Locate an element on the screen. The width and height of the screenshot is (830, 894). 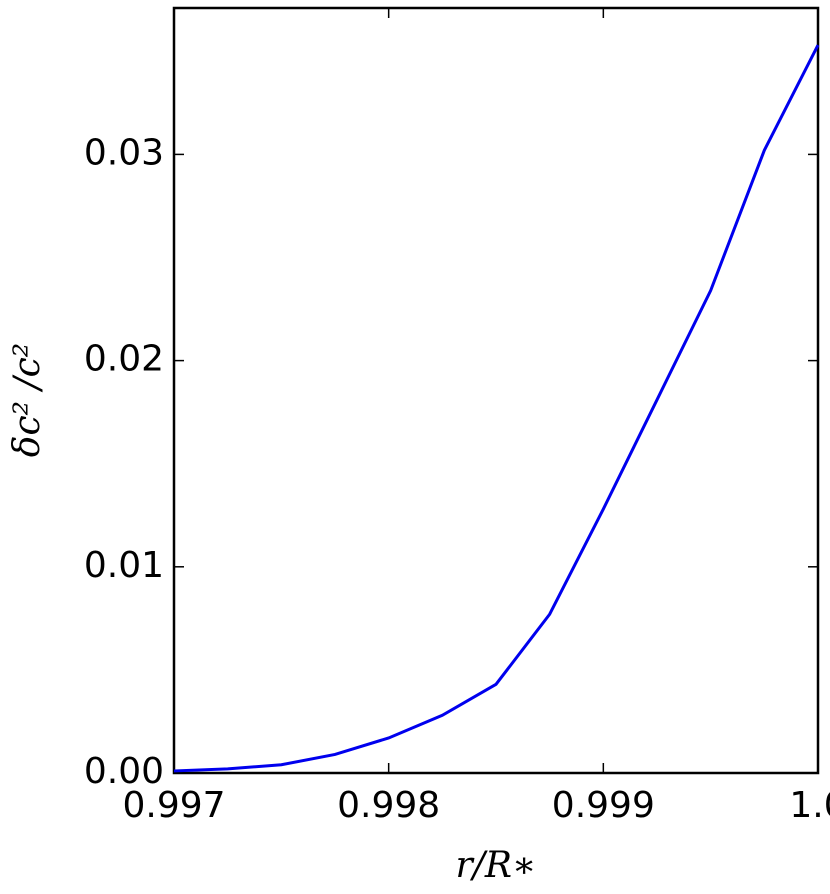
x-tick-label: 0.999 is located at coordinates (603, 805).